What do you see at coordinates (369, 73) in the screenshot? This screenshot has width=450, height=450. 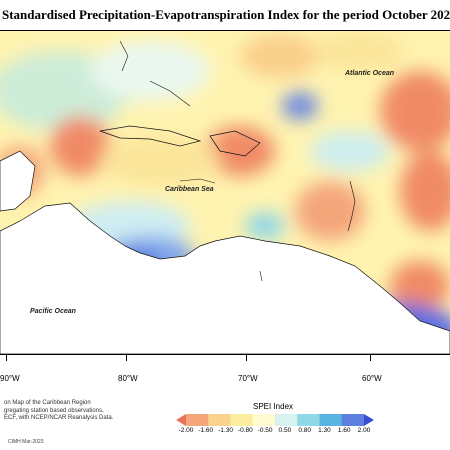 I see `atlantic-ocean-label: Atlantic Ocean` at bounding box center [369, 73].